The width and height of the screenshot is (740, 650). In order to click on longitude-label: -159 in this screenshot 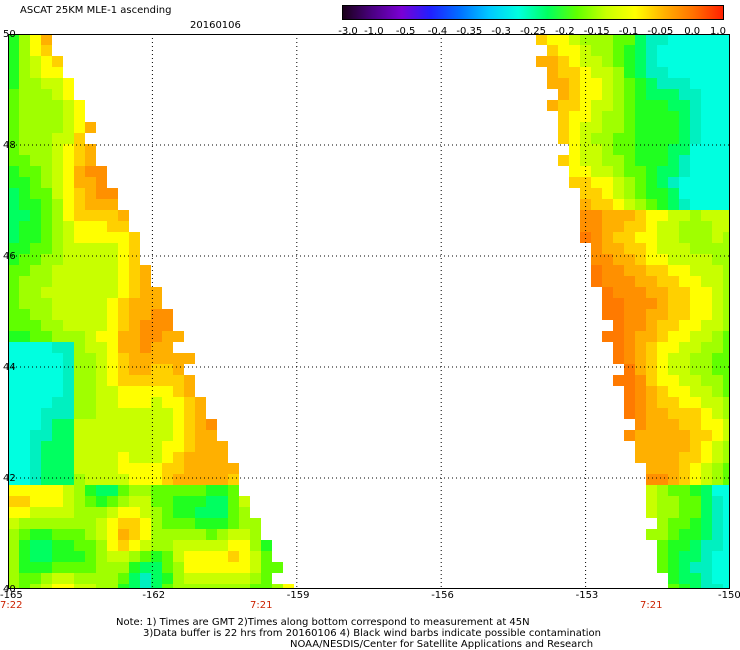, I will do `click(298, 595)`.